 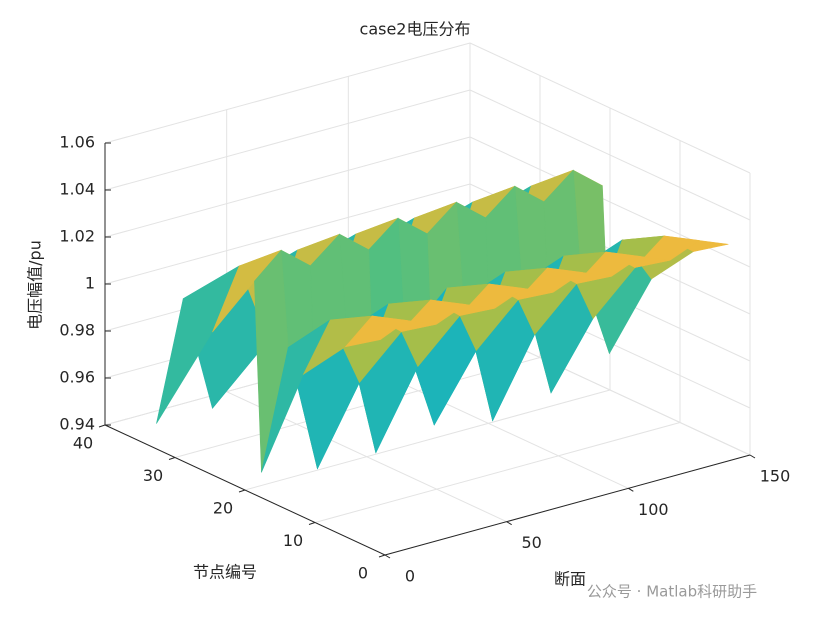 I want to click on x-tick-label: 0, so click(x=410, y=576).